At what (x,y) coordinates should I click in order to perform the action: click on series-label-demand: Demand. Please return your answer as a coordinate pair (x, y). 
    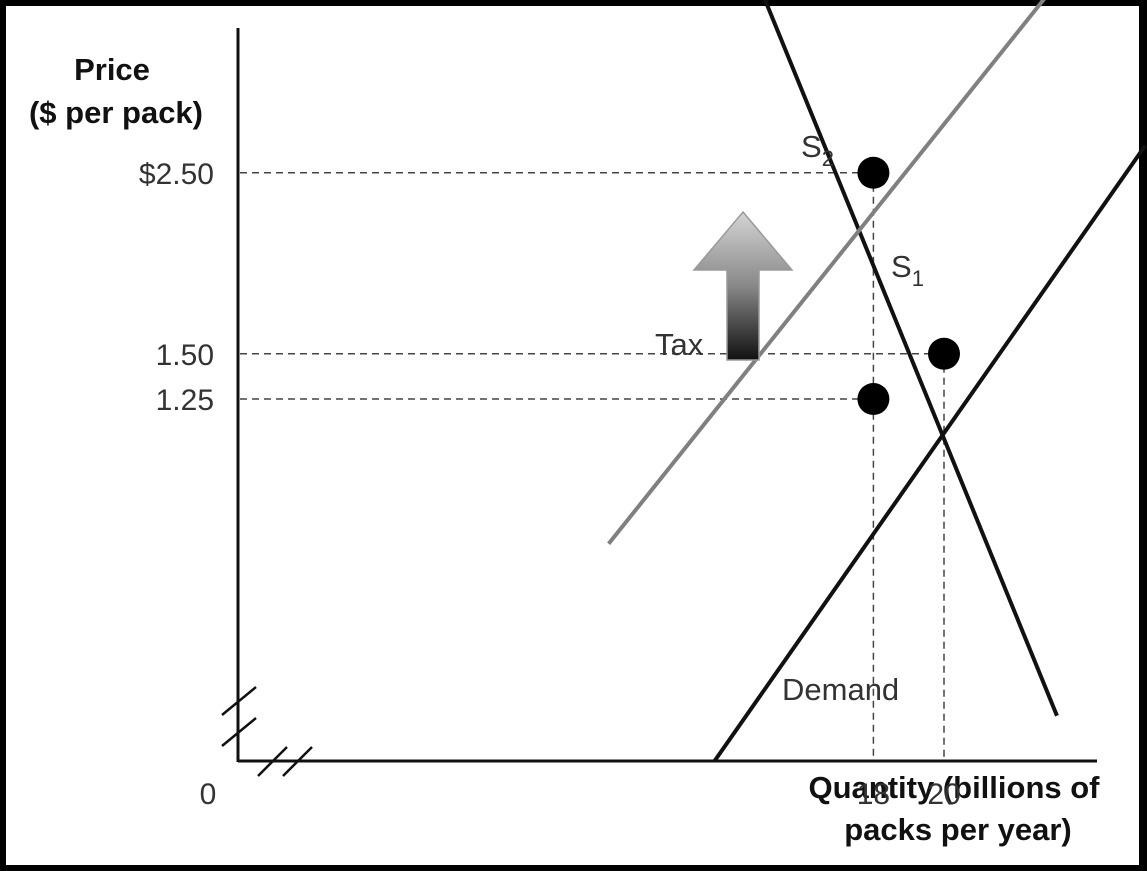
    Looking at the image, I should click on (840, 689).